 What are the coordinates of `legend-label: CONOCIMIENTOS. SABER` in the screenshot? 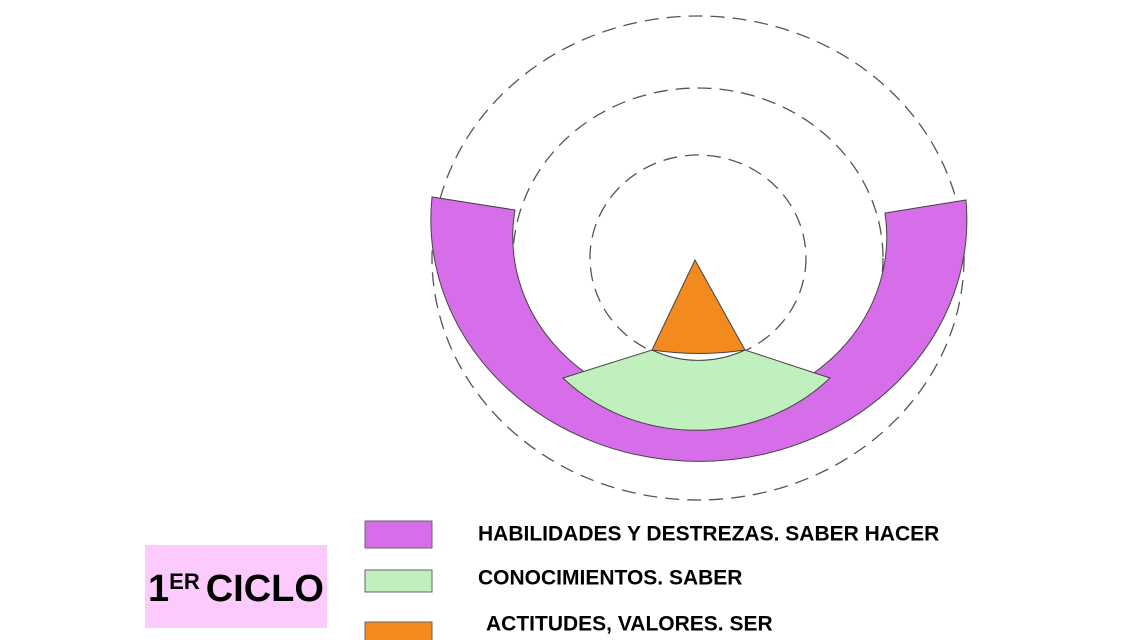 It's located at (610, 578).